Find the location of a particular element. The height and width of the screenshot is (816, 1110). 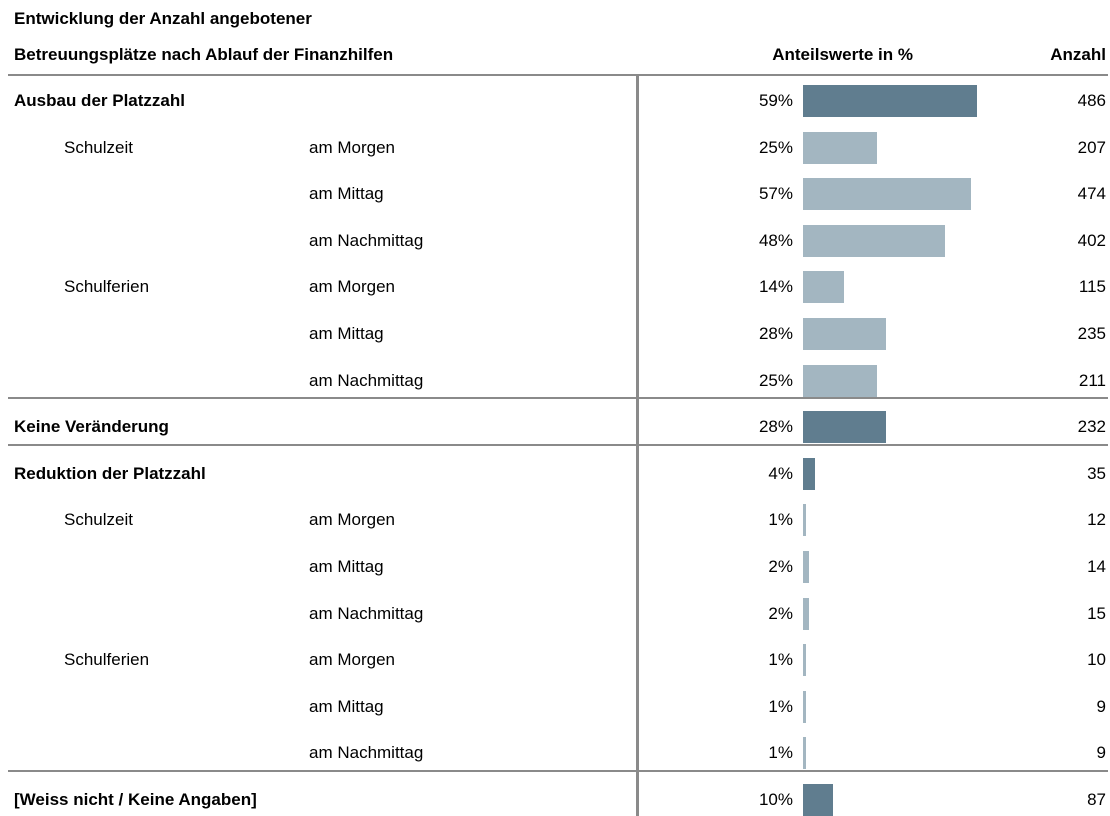

percent-label: 59% is located at coordinates (775, 100).